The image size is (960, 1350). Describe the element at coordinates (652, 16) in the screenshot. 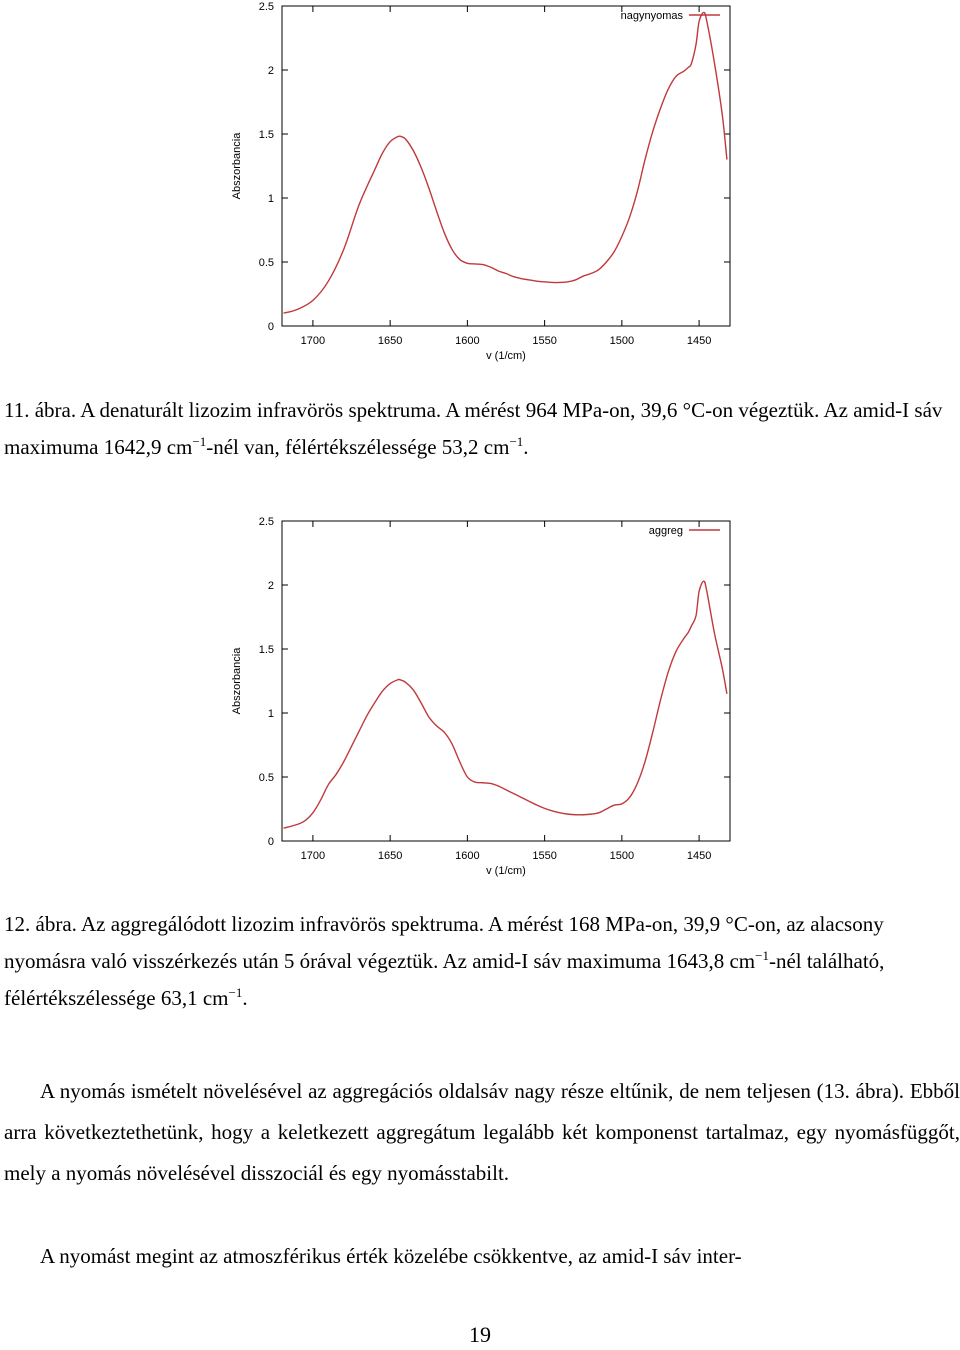

I see `legend-label: nagynyomas` at that location.